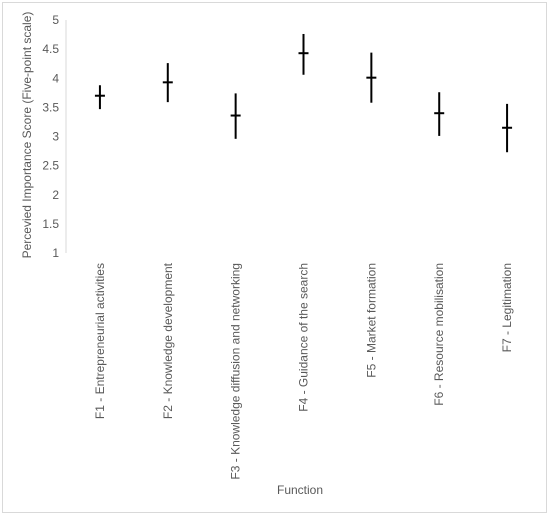  Describe the element at coordinates (55, 20) in the screenshot. I see `y-tick-label: 5` at that location.